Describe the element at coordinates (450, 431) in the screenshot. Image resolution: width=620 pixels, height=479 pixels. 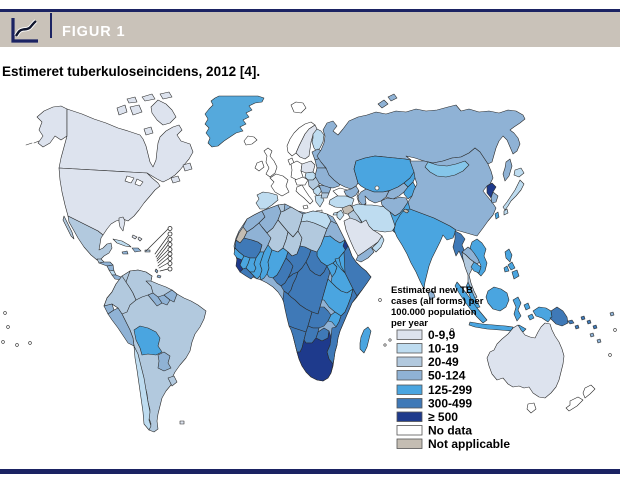
I see `svg-text: No data` at that location.